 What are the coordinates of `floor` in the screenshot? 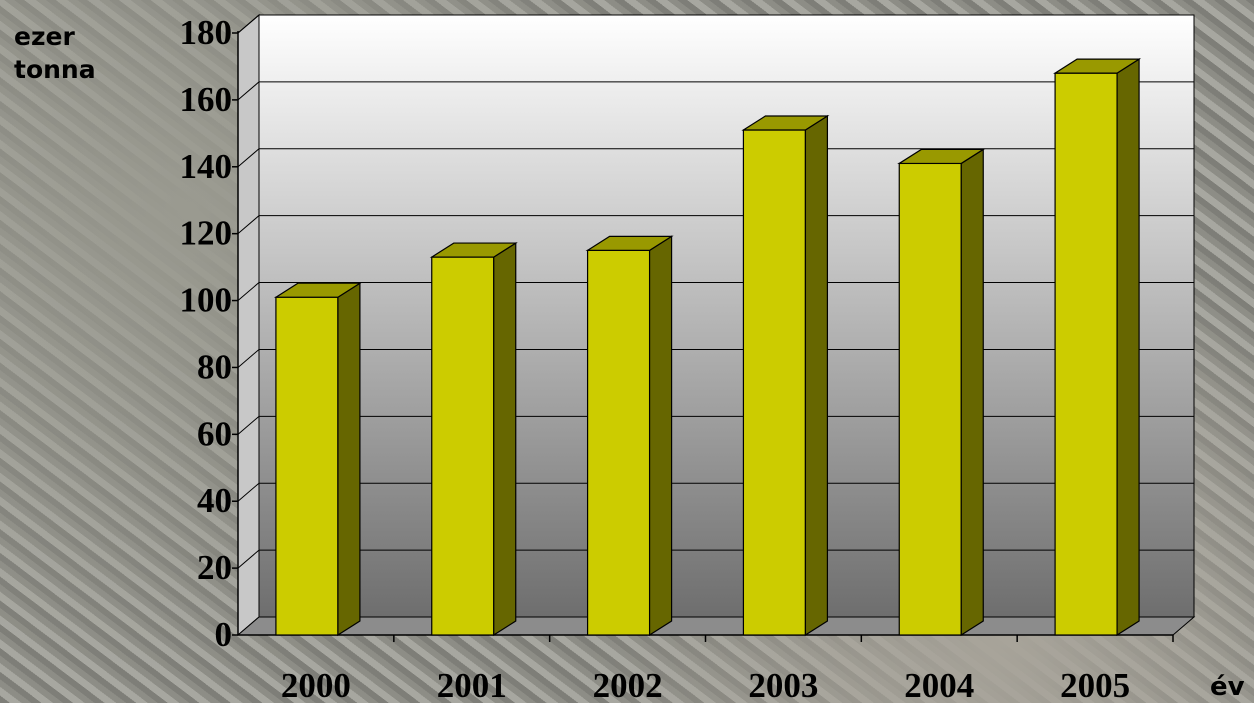 It's located at (716, 626).